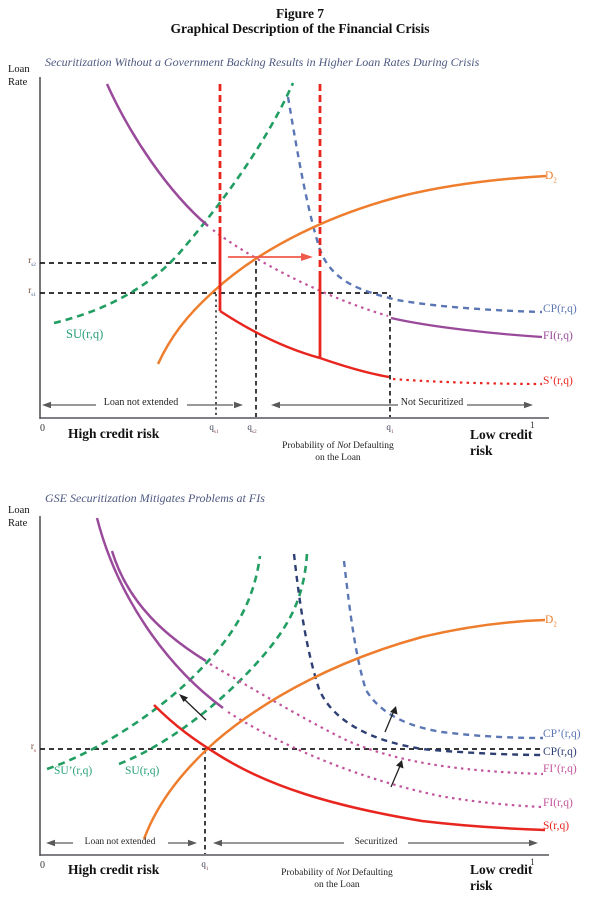 The image size is (600, 910). Describe the element at coordinates (481, 450) in the screenshot. I see `top-label-low-risk: risk` at that location.